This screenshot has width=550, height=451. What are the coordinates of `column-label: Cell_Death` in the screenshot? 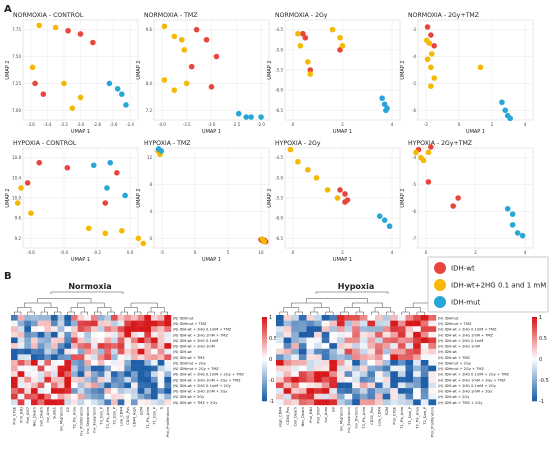 It's located at (296, 416).